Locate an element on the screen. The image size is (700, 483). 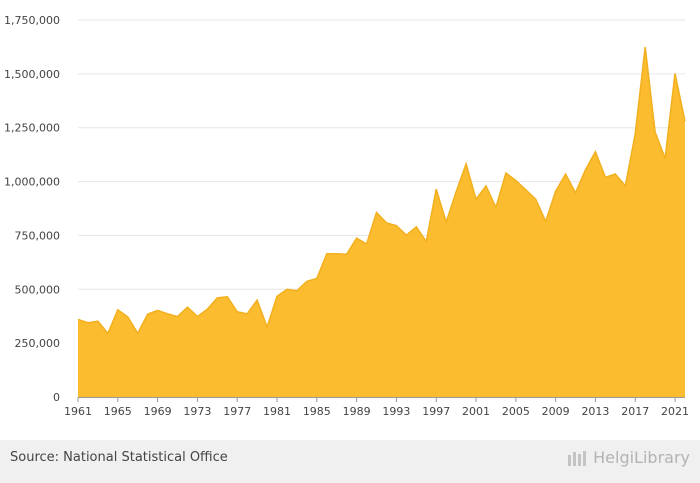
x-tick-label: 2017 is located at coordinates (635, 411).